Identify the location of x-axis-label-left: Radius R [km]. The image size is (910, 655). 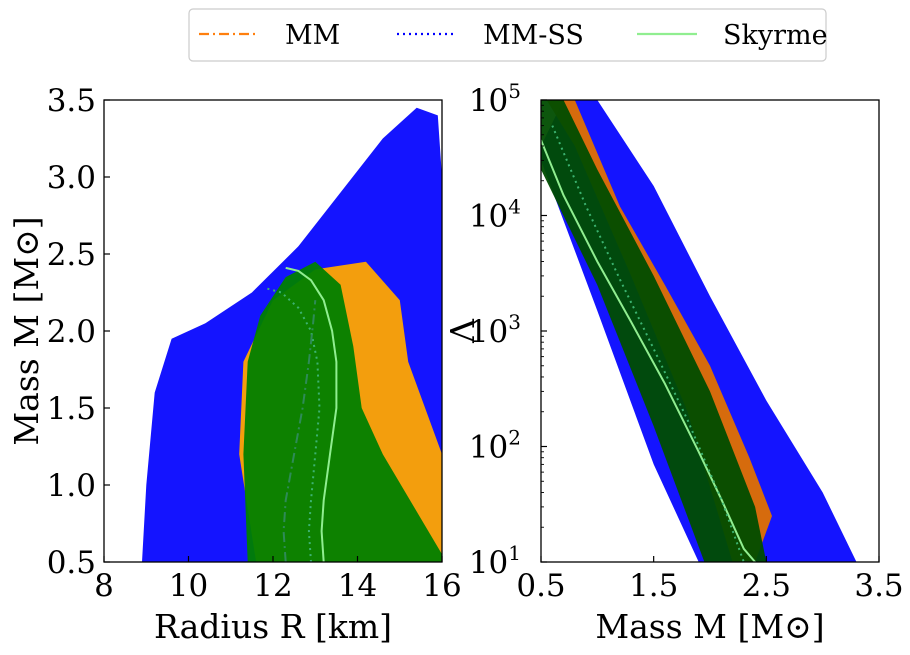
(273, 626).